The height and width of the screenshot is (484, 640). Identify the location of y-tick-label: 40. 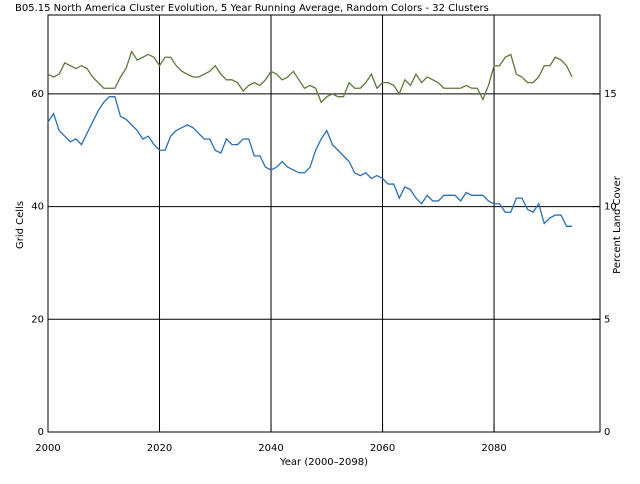
(37, 207).